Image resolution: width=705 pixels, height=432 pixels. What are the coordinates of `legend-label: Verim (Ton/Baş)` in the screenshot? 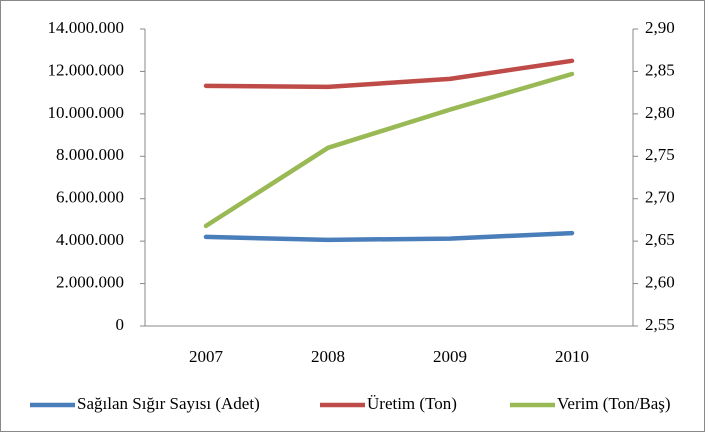 It's located at (614, 403).